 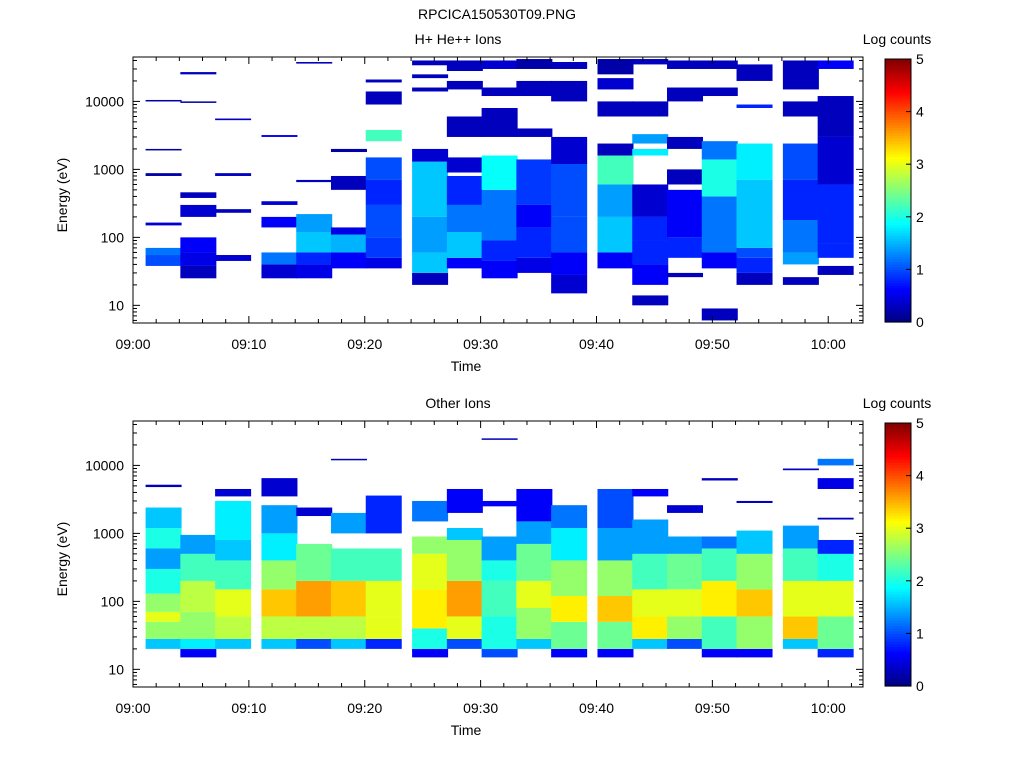 What do you see at coordinates (897, 403) in the screenshot?
I see `colorbar-title: Log counts` at bounding box center [897, 403].